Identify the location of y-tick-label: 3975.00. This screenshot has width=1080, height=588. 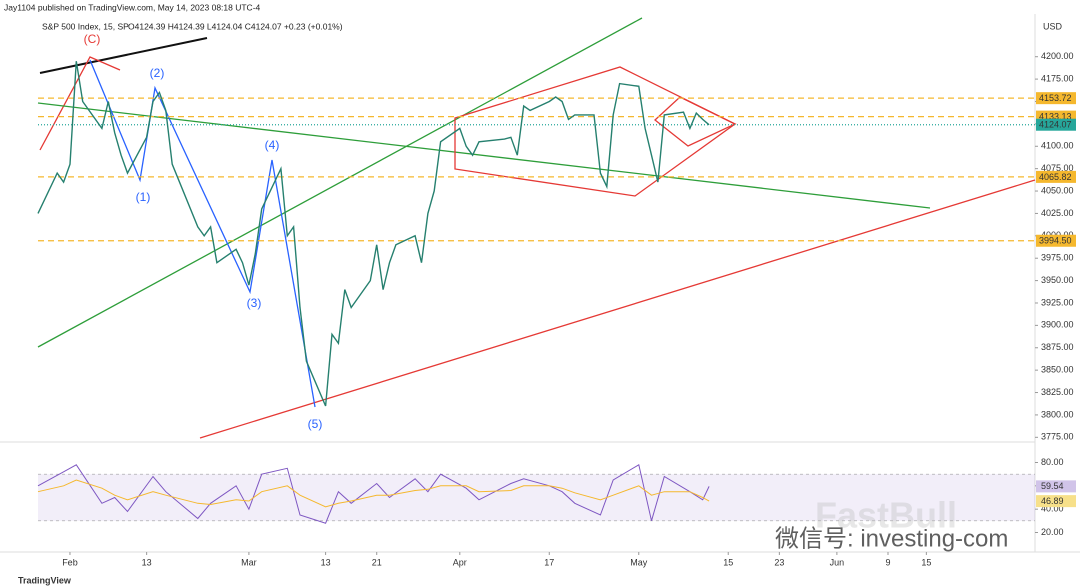
(1057, 258).